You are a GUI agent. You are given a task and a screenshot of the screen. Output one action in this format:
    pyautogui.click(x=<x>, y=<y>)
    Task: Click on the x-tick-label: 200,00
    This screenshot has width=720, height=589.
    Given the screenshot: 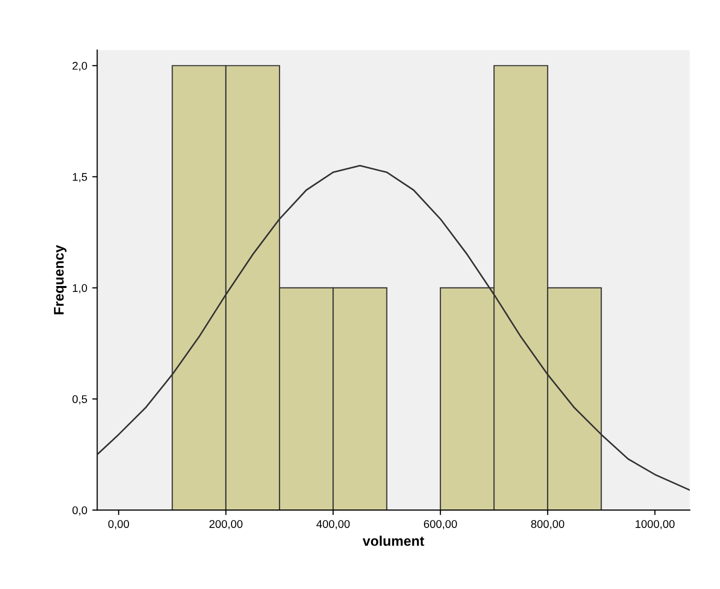 What is the action you would take?
    pyautogui.click(x=225, y=525)
    